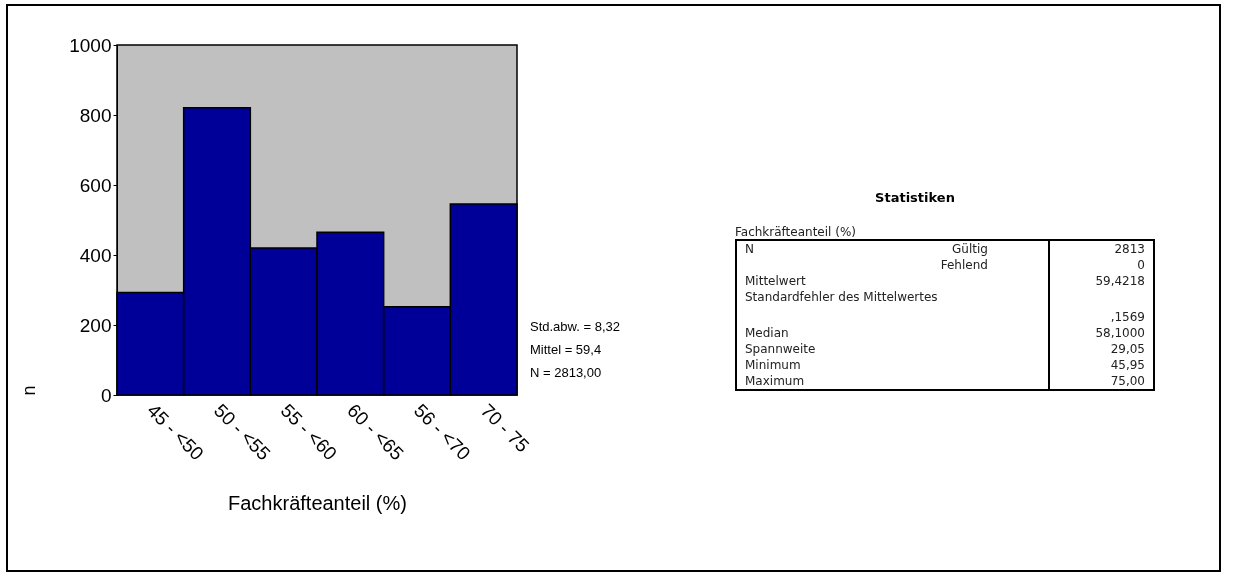 The width and height of the screenshot is (1233, 582). What do you see at coordinates (95, 325) in the screenshot?
I see `y-tick-label: 200` at bounding box center [95, 325].